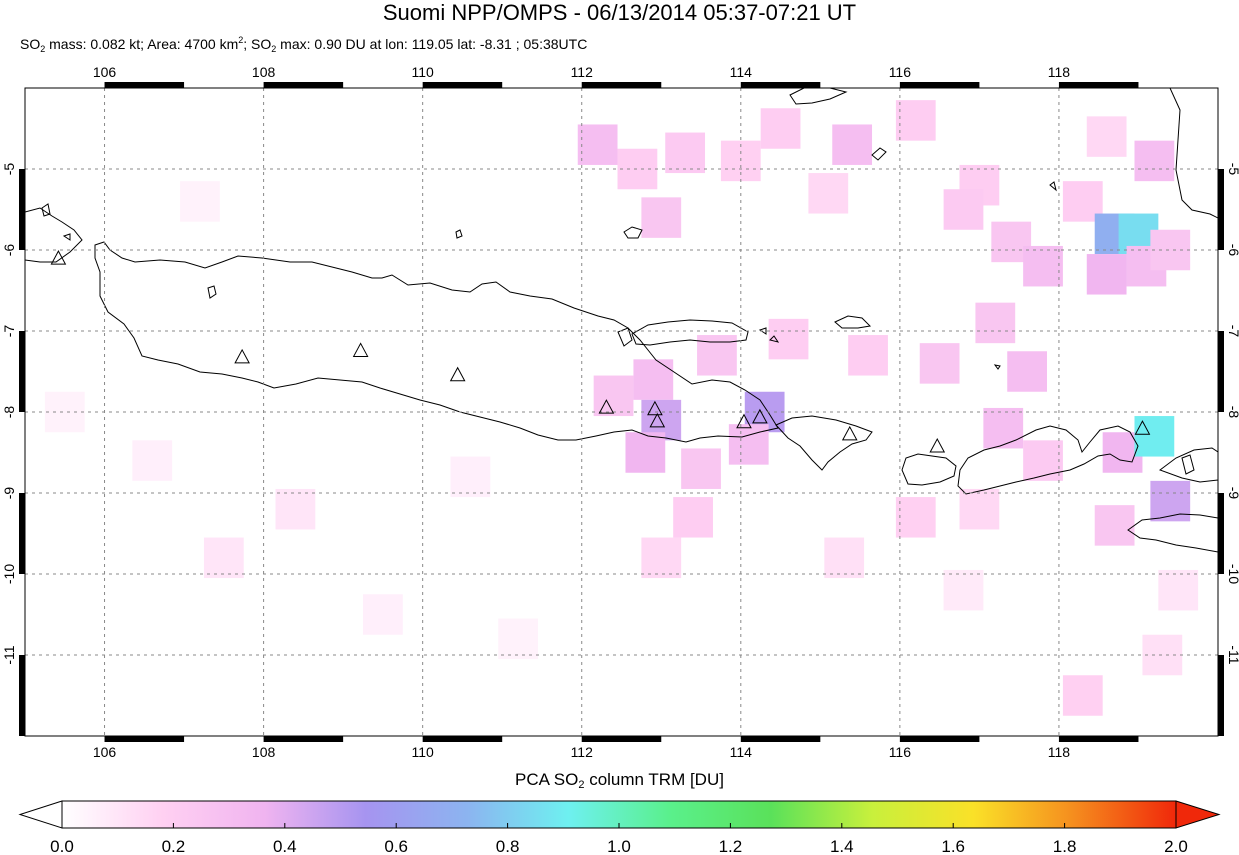 This screenshot has width=1239, height=855. What do you see at coordinates (9, 331) in the screenshot?
I see `lat-tick-label-left: -7` at bounding box center [9, 331].